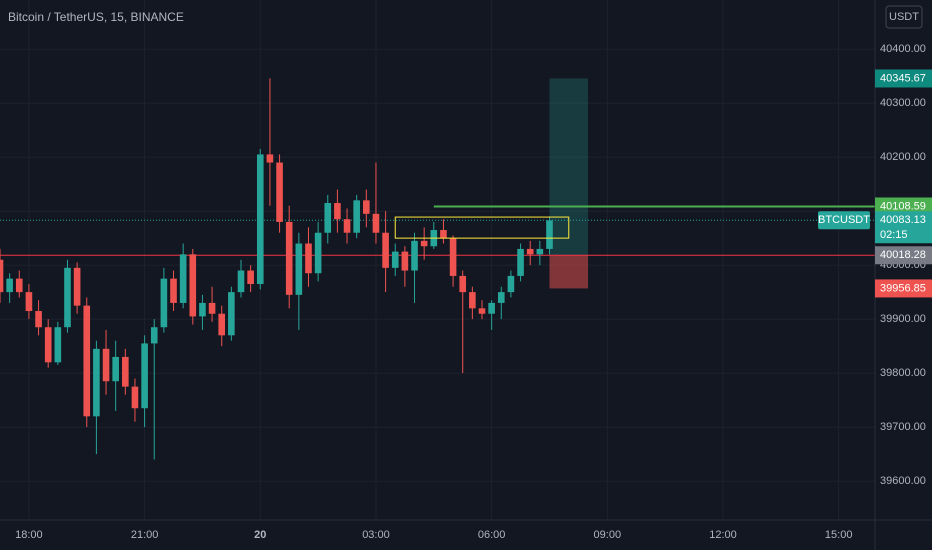  I want to click on last-price-label: 40083.13, so click(903, 220).